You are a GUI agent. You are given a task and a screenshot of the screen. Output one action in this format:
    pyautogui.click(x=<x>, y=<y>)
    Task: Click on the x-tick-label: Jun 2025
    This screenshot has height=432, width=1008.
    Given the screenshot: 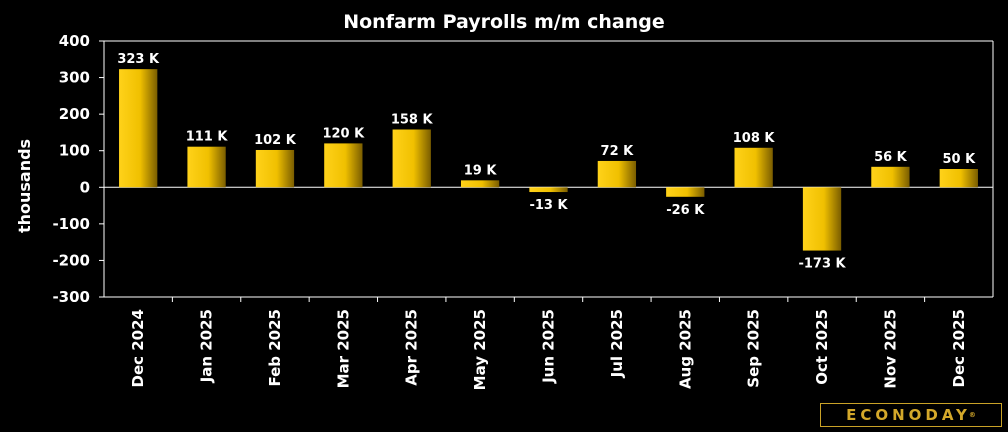 What is the action you would take?
    pyautogui.click(x=549, y=346)
    